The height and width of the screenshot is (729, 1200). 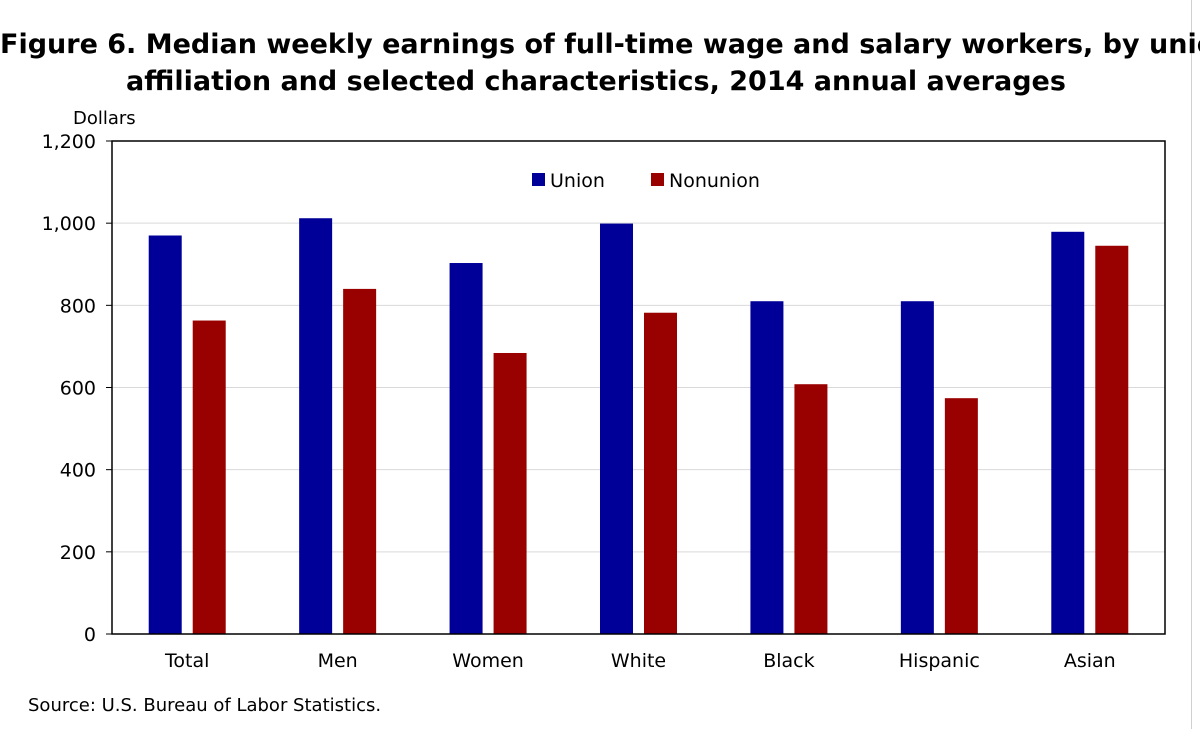 What do you see at coordinates (616, 428) in the screenshot?
I see `bar-union-white` at bounding box center [616, 428].